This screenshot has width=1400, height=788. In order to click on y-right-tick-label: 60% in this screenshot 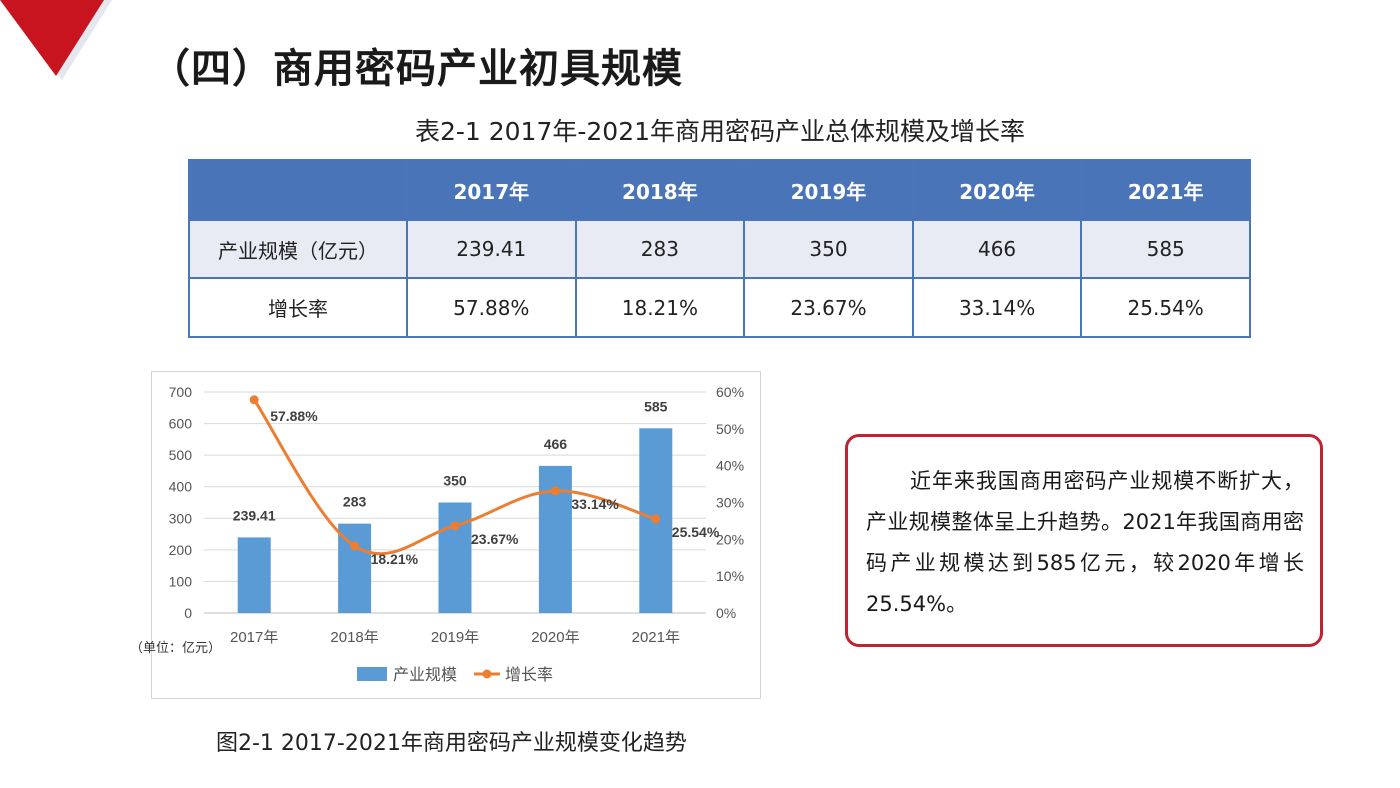, I will do `click(730, 392)`.